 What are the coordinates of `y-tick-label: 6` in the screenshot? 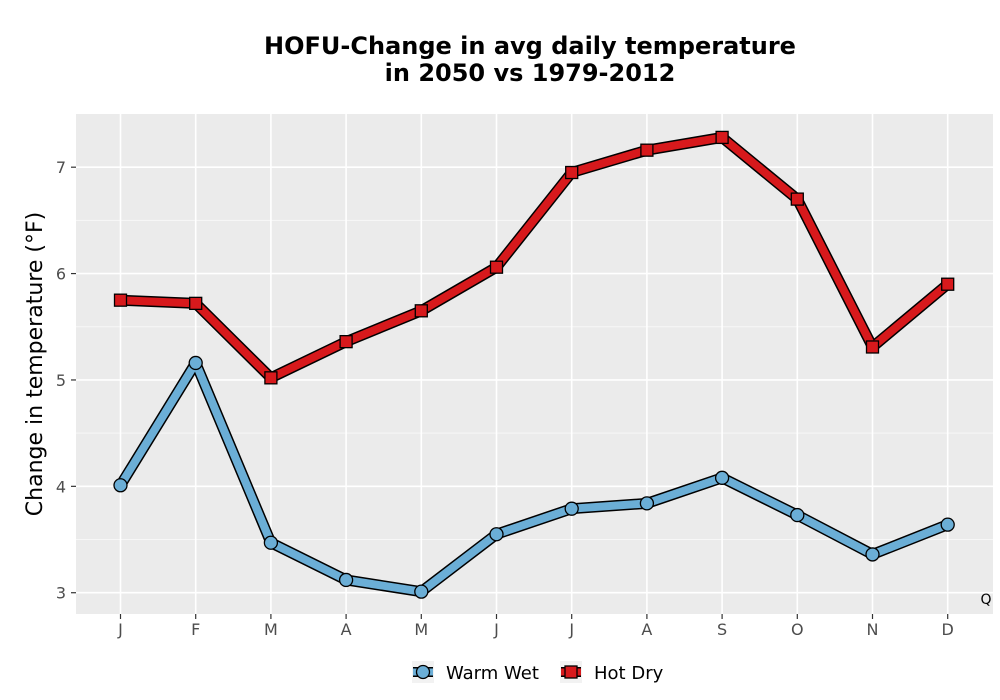 It's located at (61, 274).